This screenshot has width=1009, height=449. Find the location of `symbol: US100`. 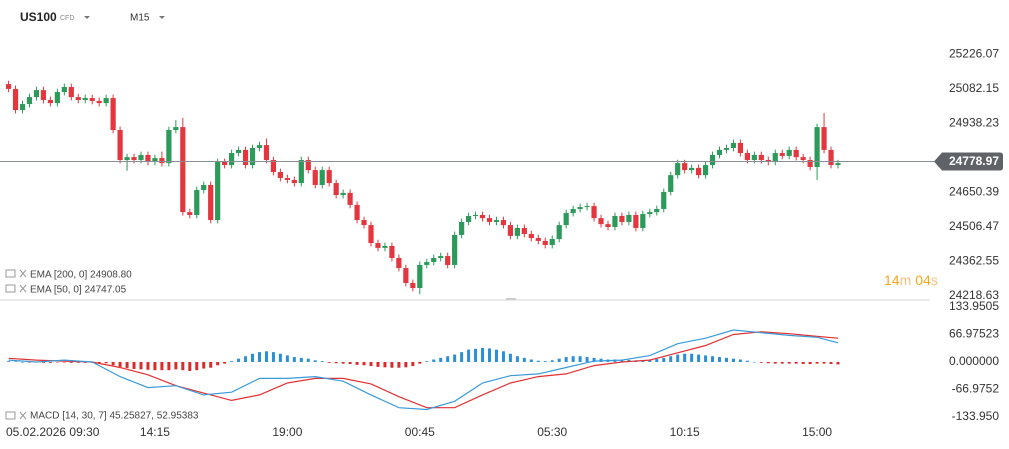

symbol: US100 is located at coordinates (38, 17).